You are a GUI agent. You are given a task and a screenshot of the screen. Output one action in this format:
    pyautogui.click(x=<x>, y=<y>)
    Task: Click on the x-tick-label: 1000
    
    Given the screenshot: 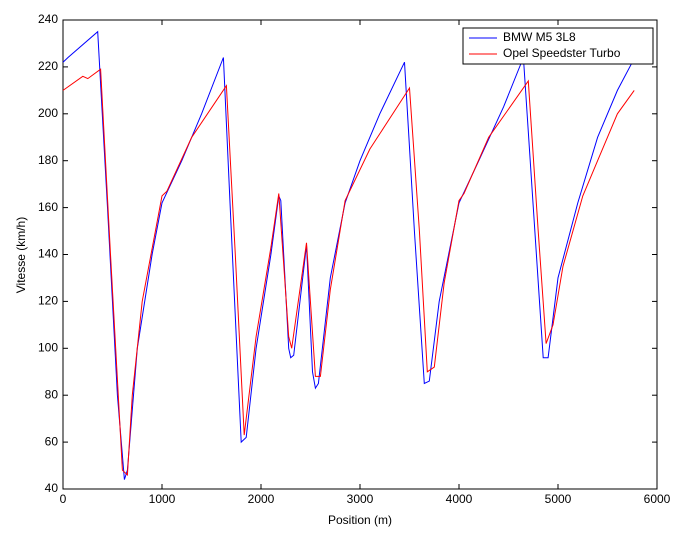 What is the action you would take?
    pyautogui.click(x=162, y=499)
    